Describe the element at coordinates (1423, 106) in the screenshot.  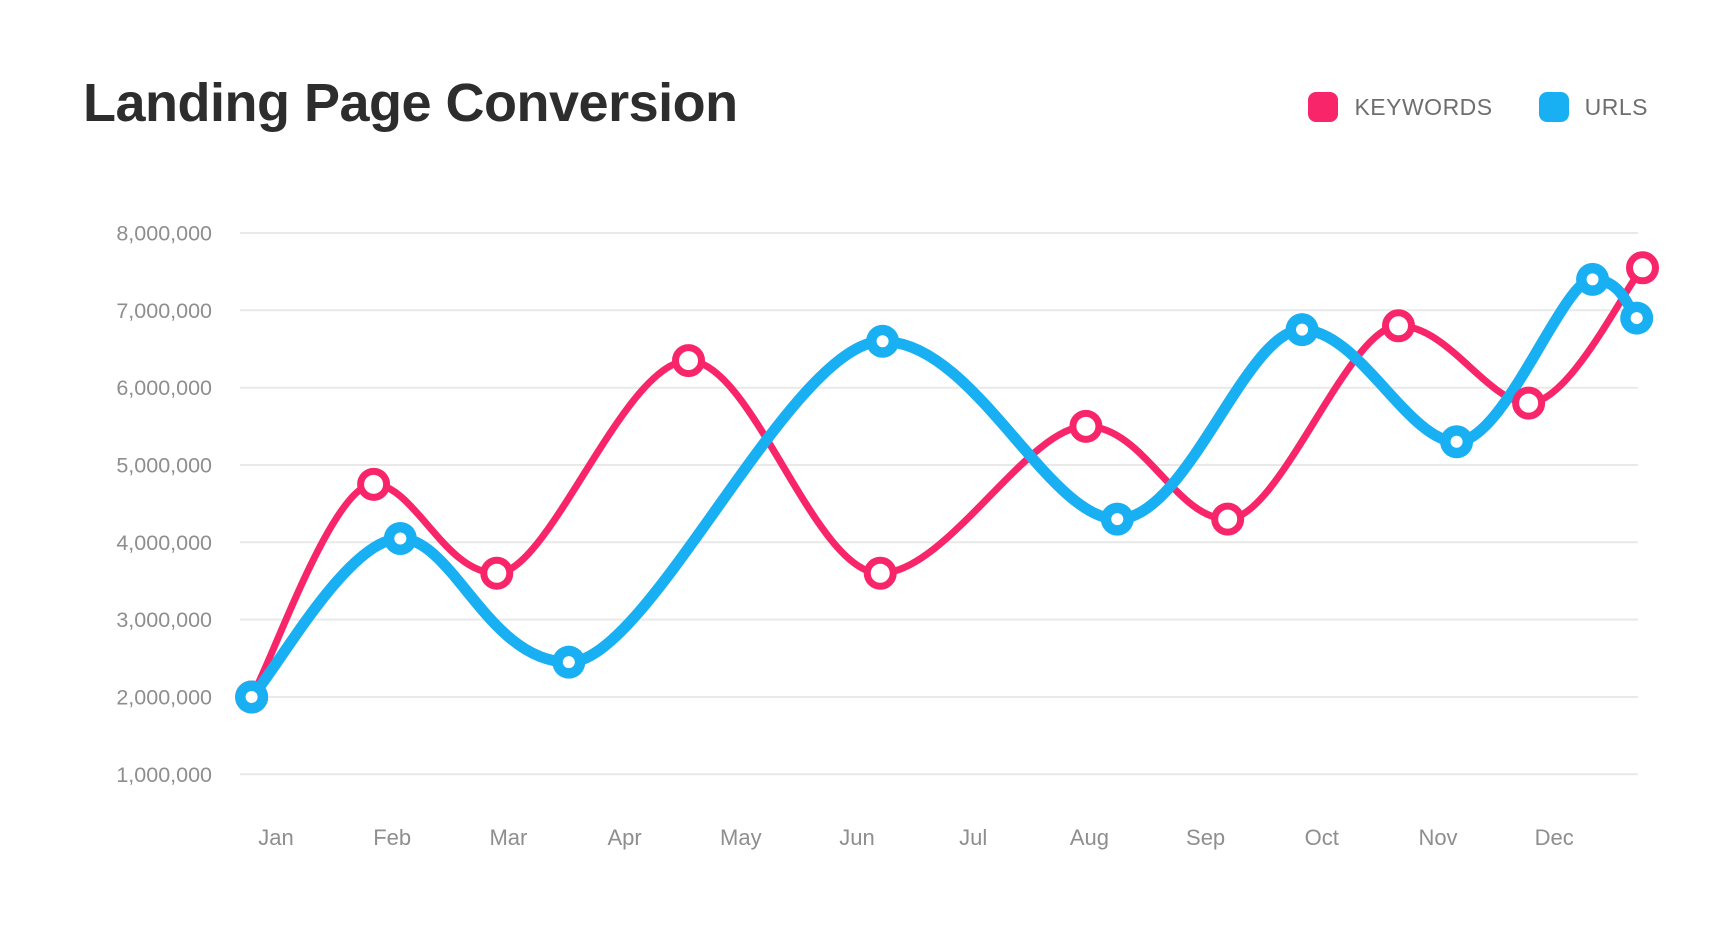
I see `keywords-legend-label: KEYWORDS` at that location.